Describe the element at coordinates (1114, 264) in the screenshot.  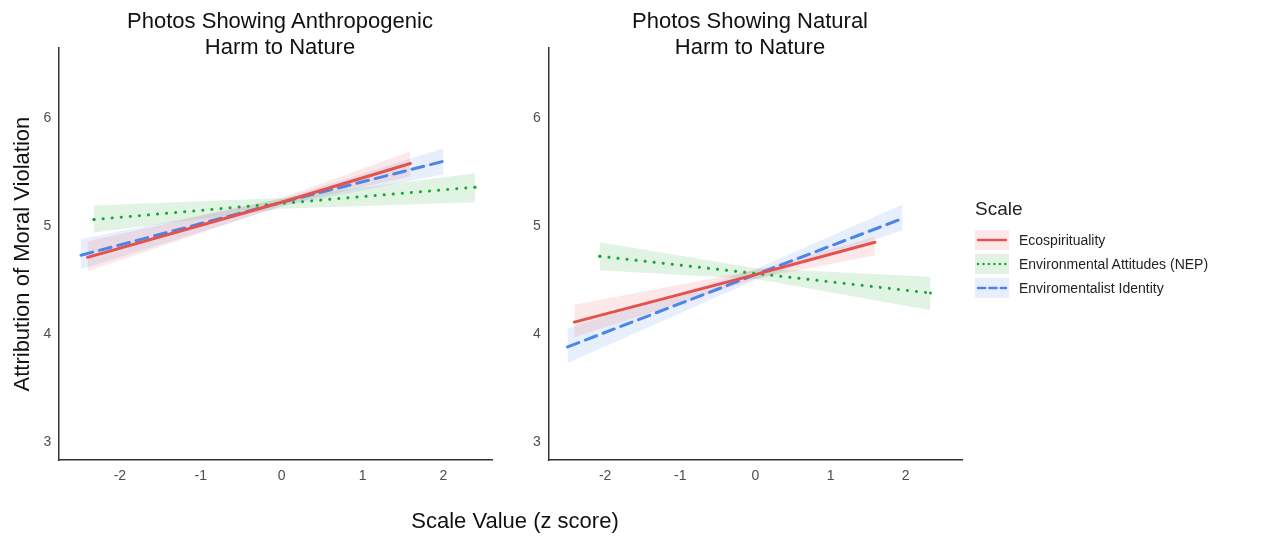
I see `legend-label: Environmental Attitudes (NEP)` at that location.